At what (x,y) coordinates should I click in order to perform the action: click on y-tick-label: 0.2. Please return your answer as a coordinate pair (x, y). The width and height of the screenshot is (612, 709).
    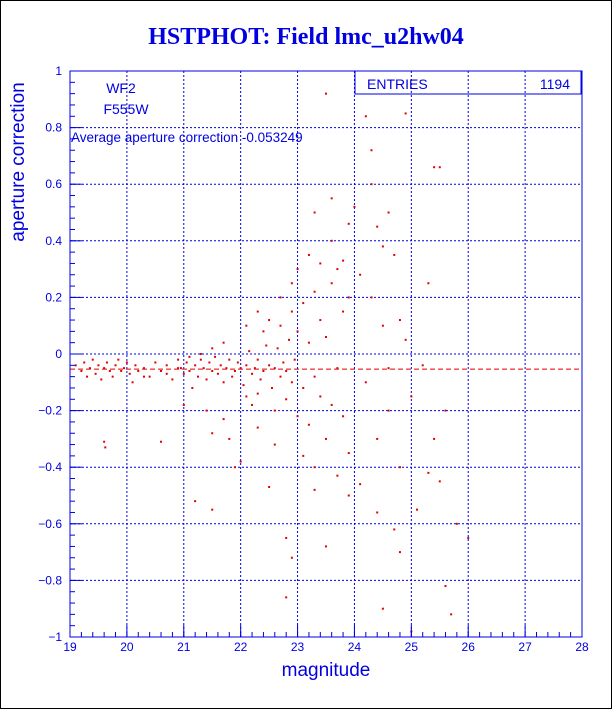
    Looking at the image, I should click on (53, 297).